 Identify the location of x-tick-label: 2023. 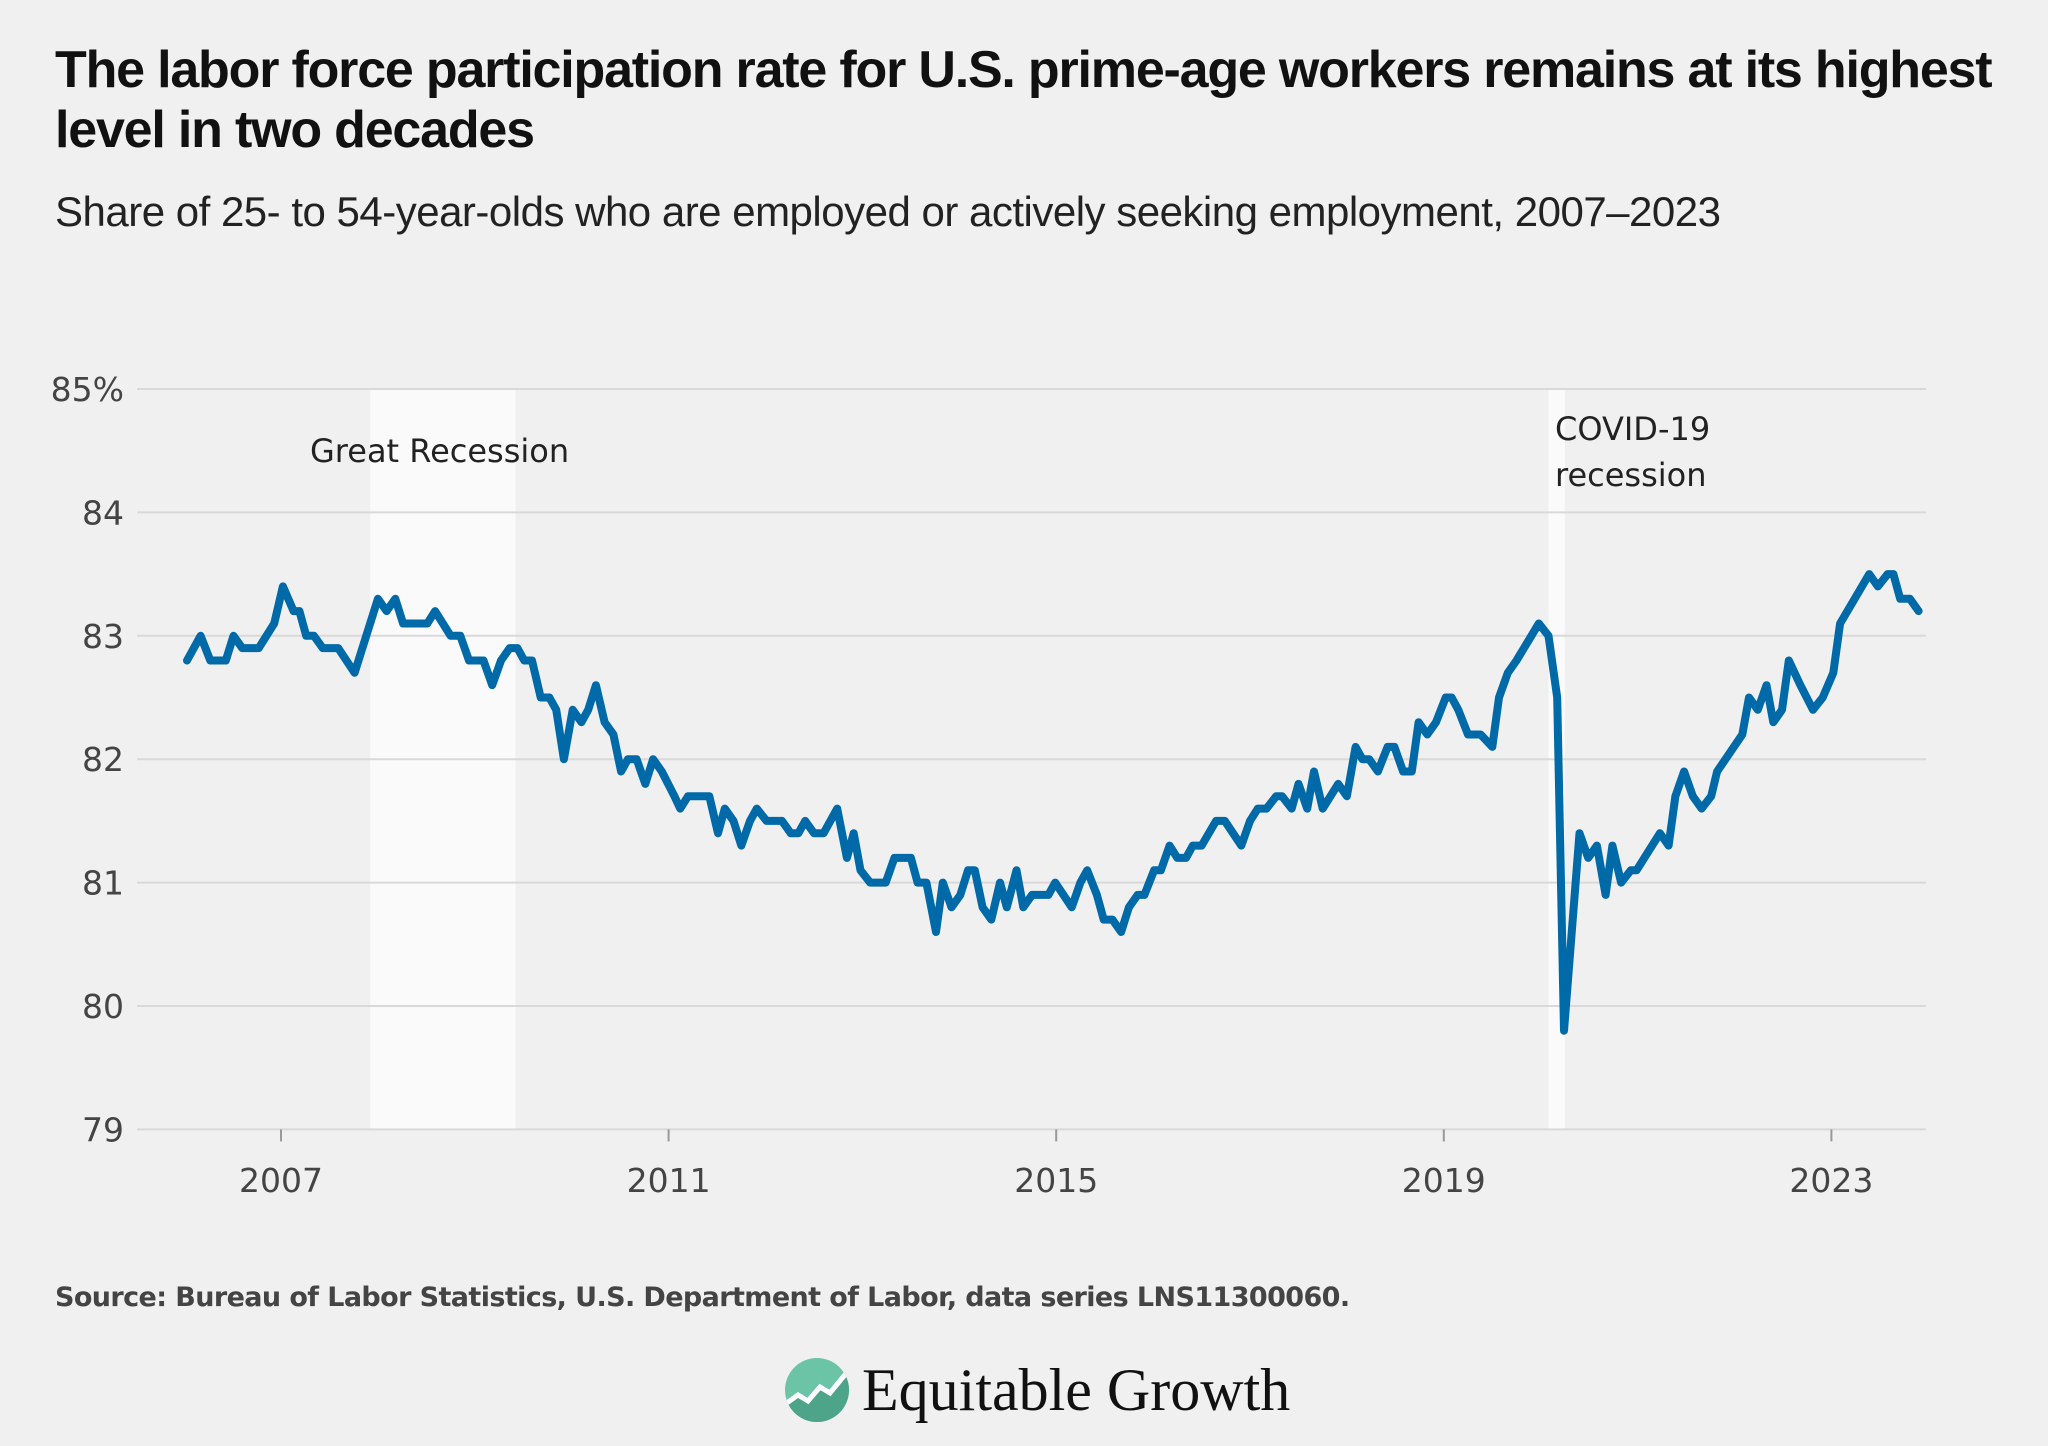
(1831, 1180).